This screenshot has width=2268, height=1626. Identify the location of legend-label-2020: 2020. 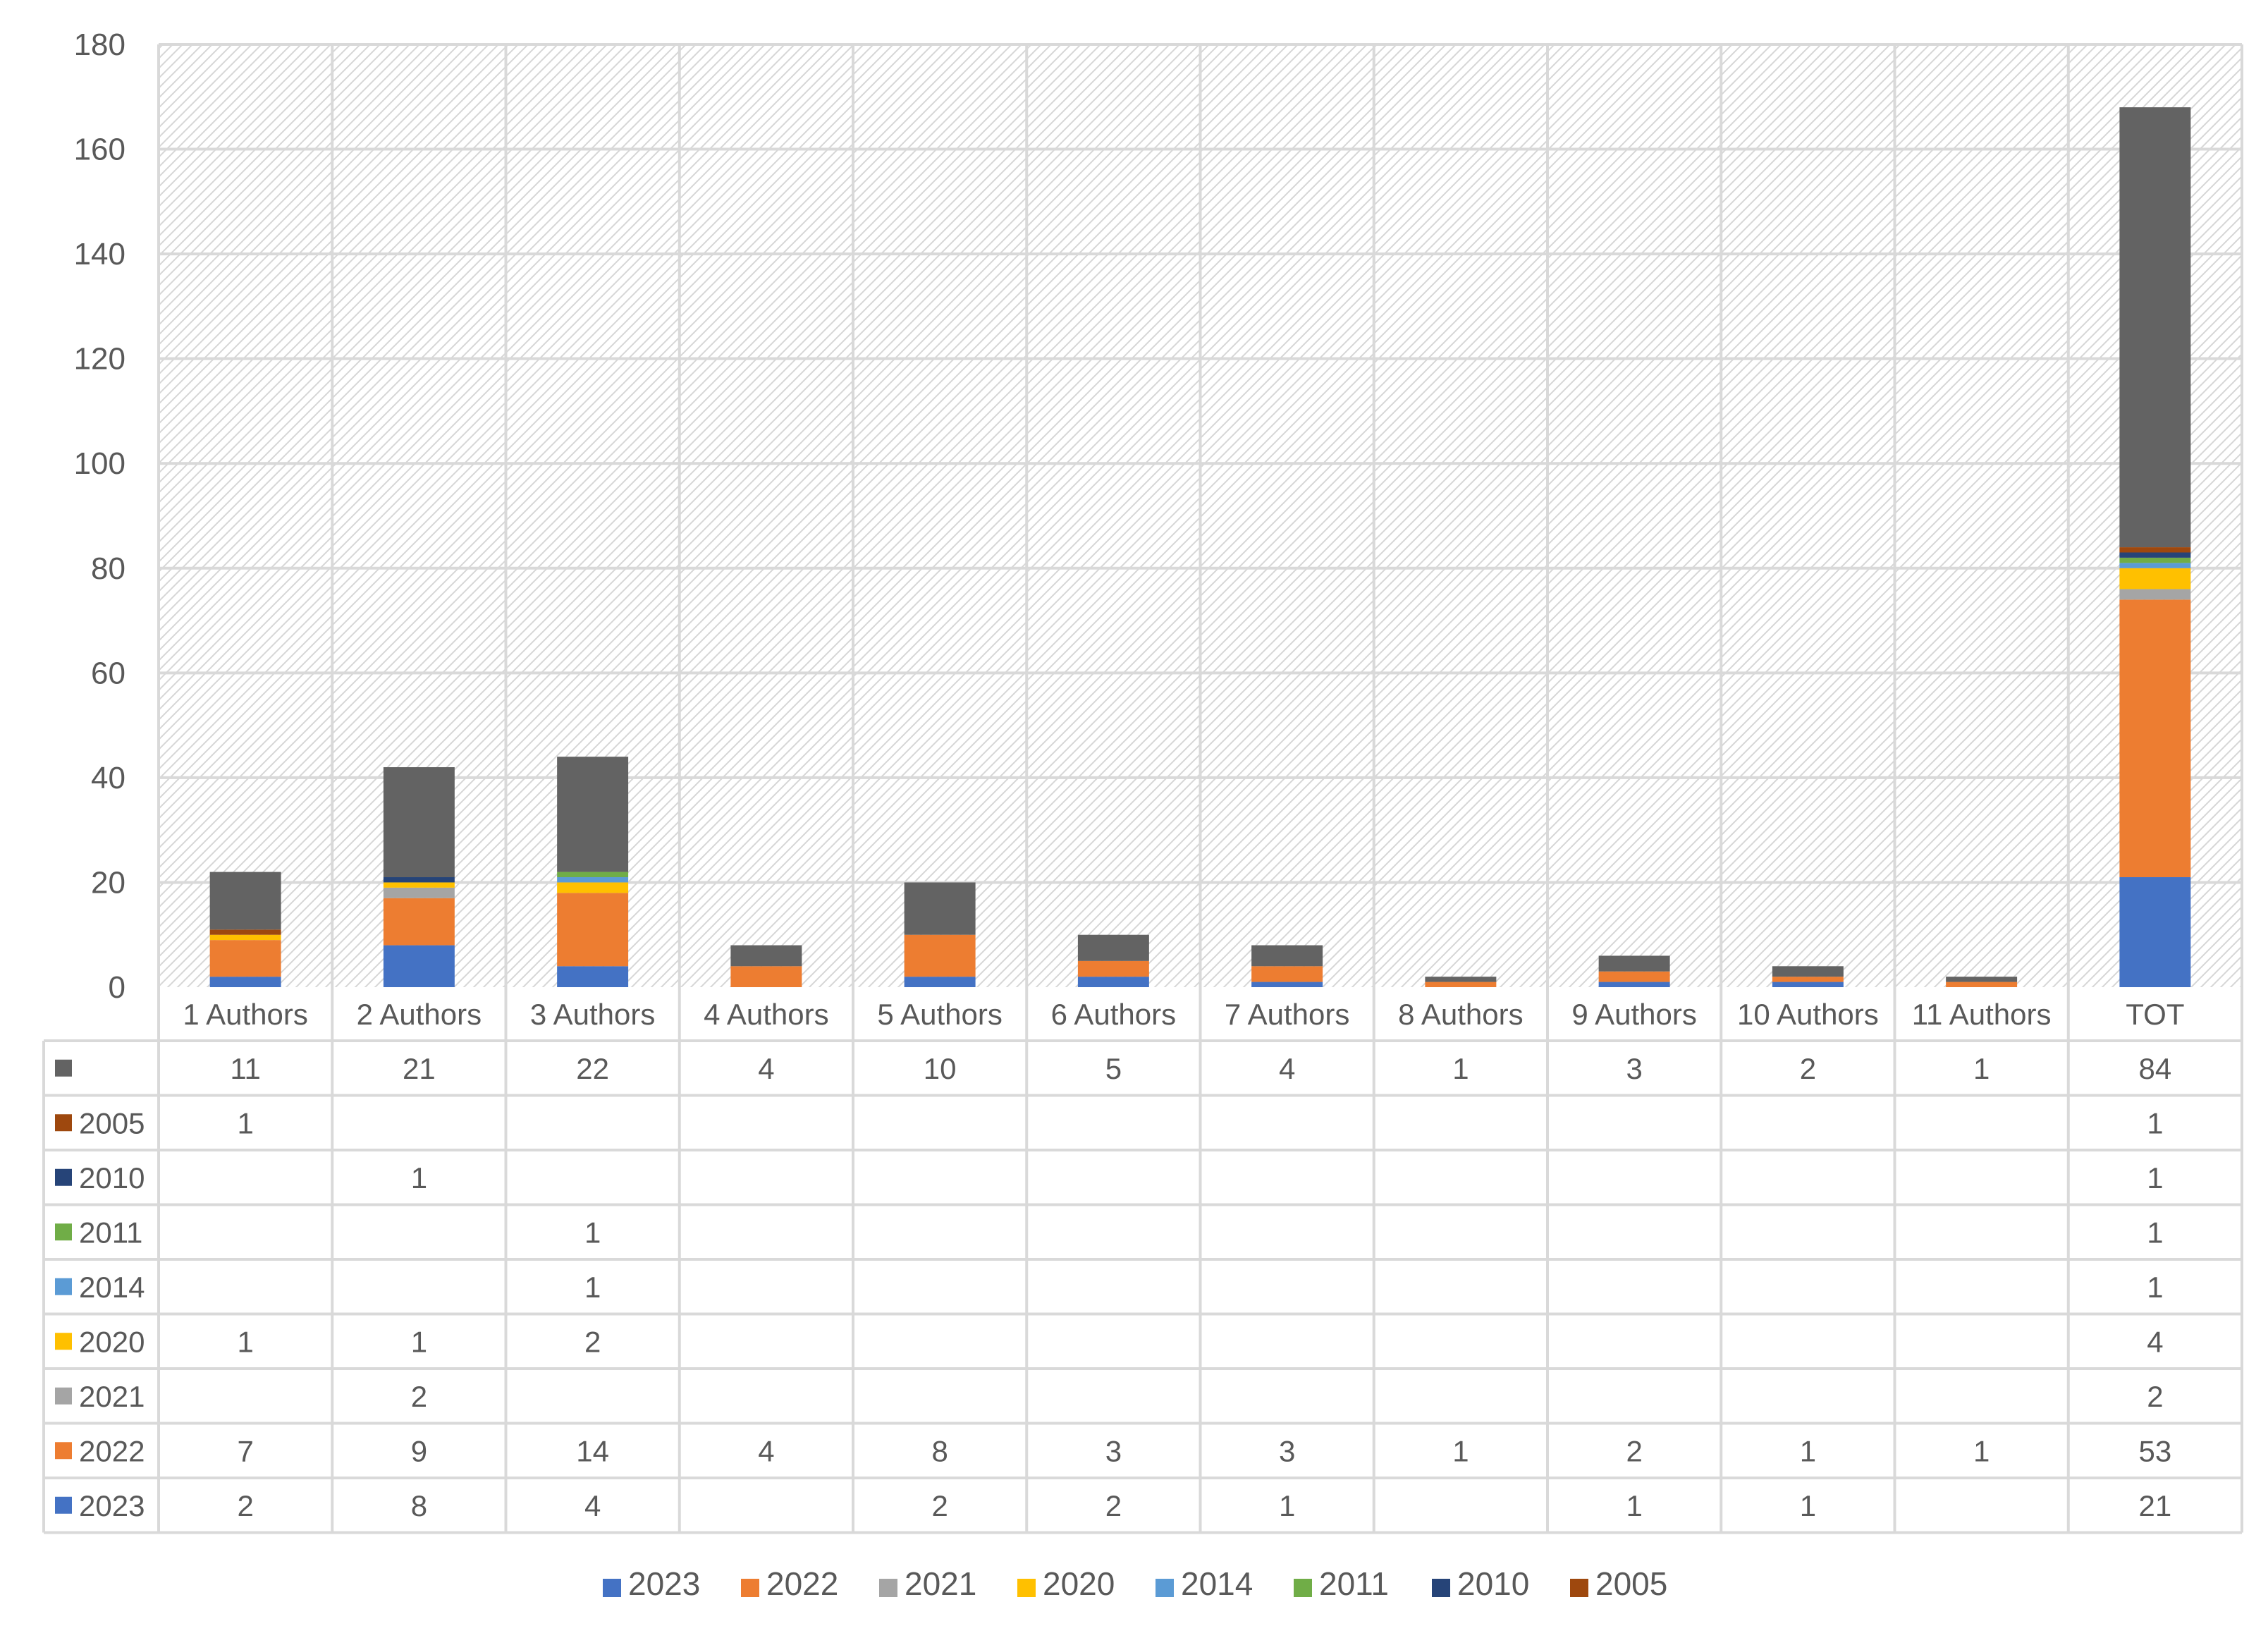
(1079, 1583).